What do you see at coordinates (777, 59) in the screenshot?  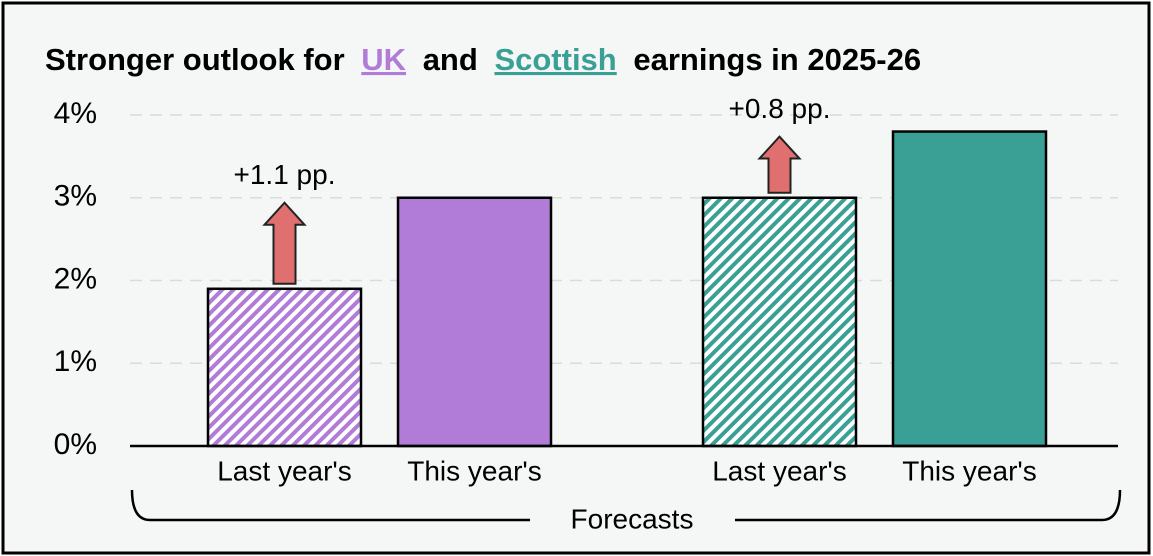 I see `title-text: earnings in 2025-26` at bounding box center [777, 59].